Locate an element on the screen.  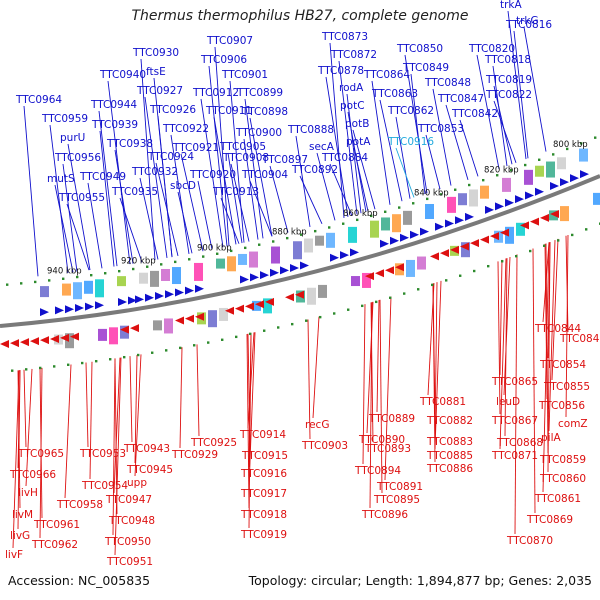
gene-label: TTC0890 is located at coordinates (381, 440).